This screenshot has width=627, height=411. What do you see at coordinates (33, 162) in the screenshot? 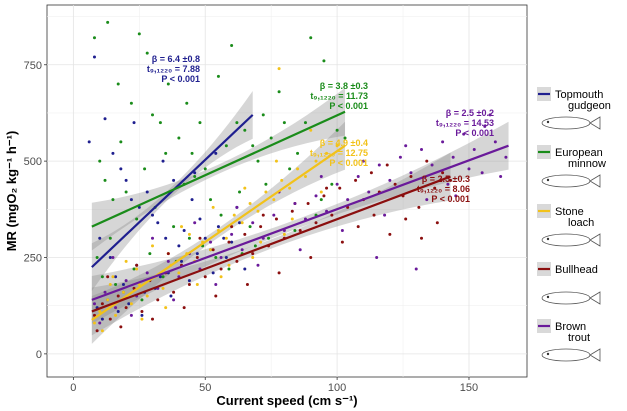
I see `y-tick-label: 500` at bounding box center [33, 162].